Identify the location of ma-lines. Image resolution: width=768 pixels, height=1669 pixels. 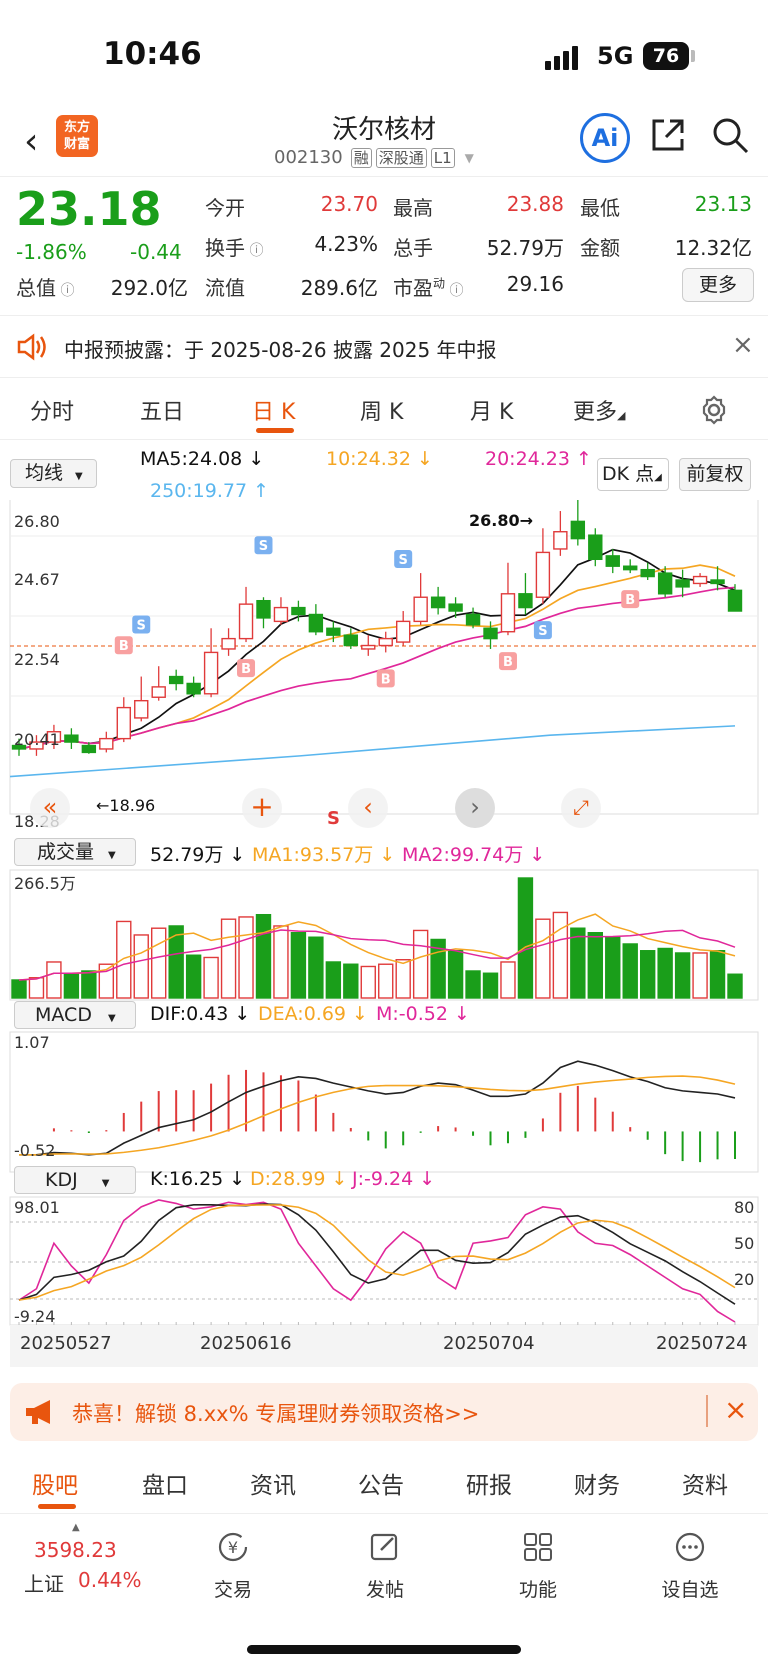
(372, 663).